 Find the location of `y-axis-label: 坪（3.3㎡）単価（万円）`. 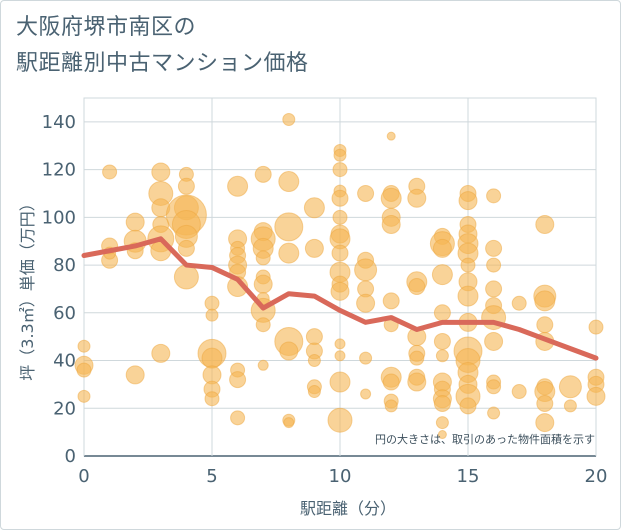

y-axis-label: 坪（3.3㎡）単価（万円） is located at coordinates (27, 287).